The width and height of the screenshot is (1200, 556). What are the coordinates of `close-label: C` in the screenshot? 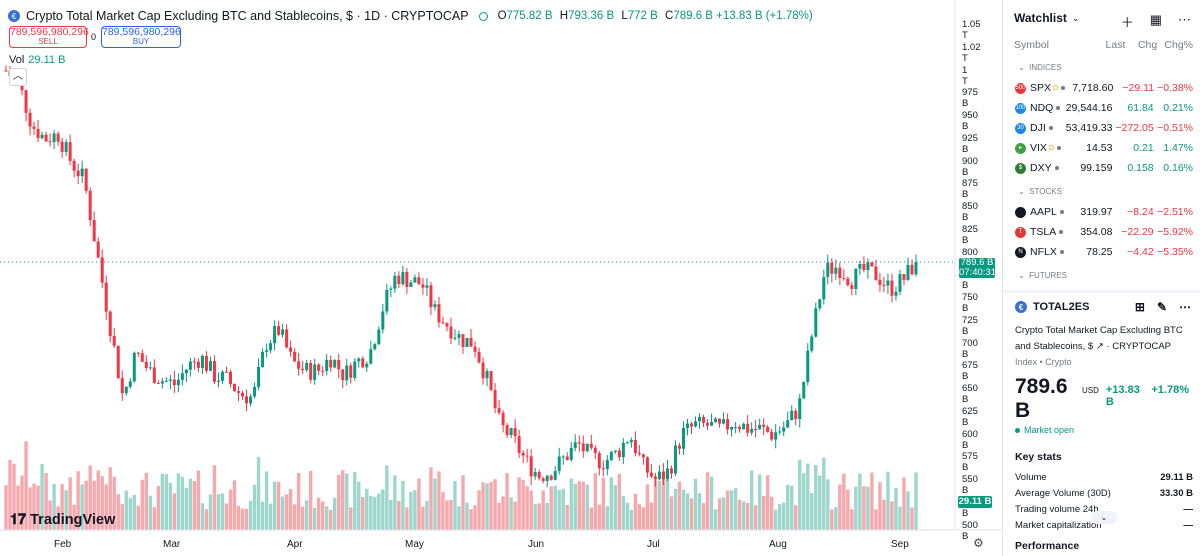 It's located at (669, 16).